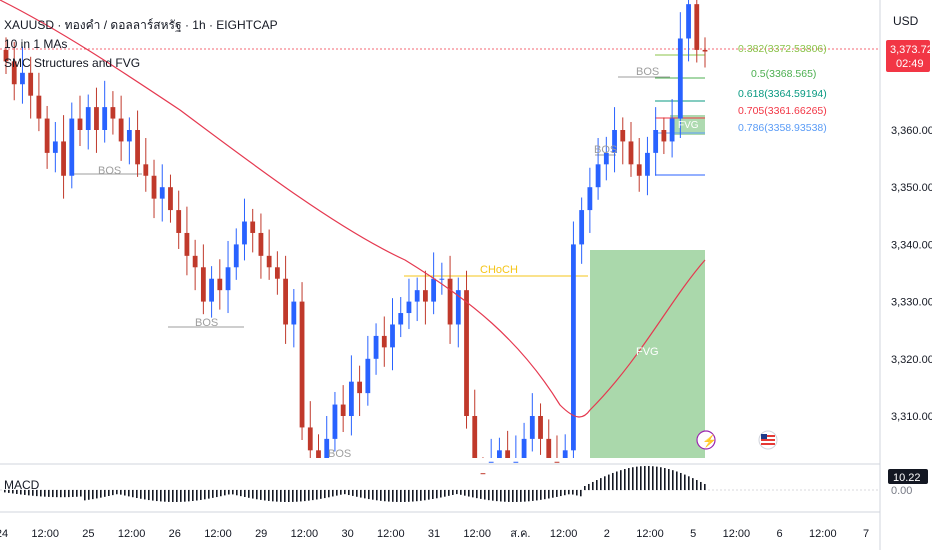 Image resolution: width=932 pixels, height=550 pixels. I want to click on currency-label: USD, so click(906, 21).